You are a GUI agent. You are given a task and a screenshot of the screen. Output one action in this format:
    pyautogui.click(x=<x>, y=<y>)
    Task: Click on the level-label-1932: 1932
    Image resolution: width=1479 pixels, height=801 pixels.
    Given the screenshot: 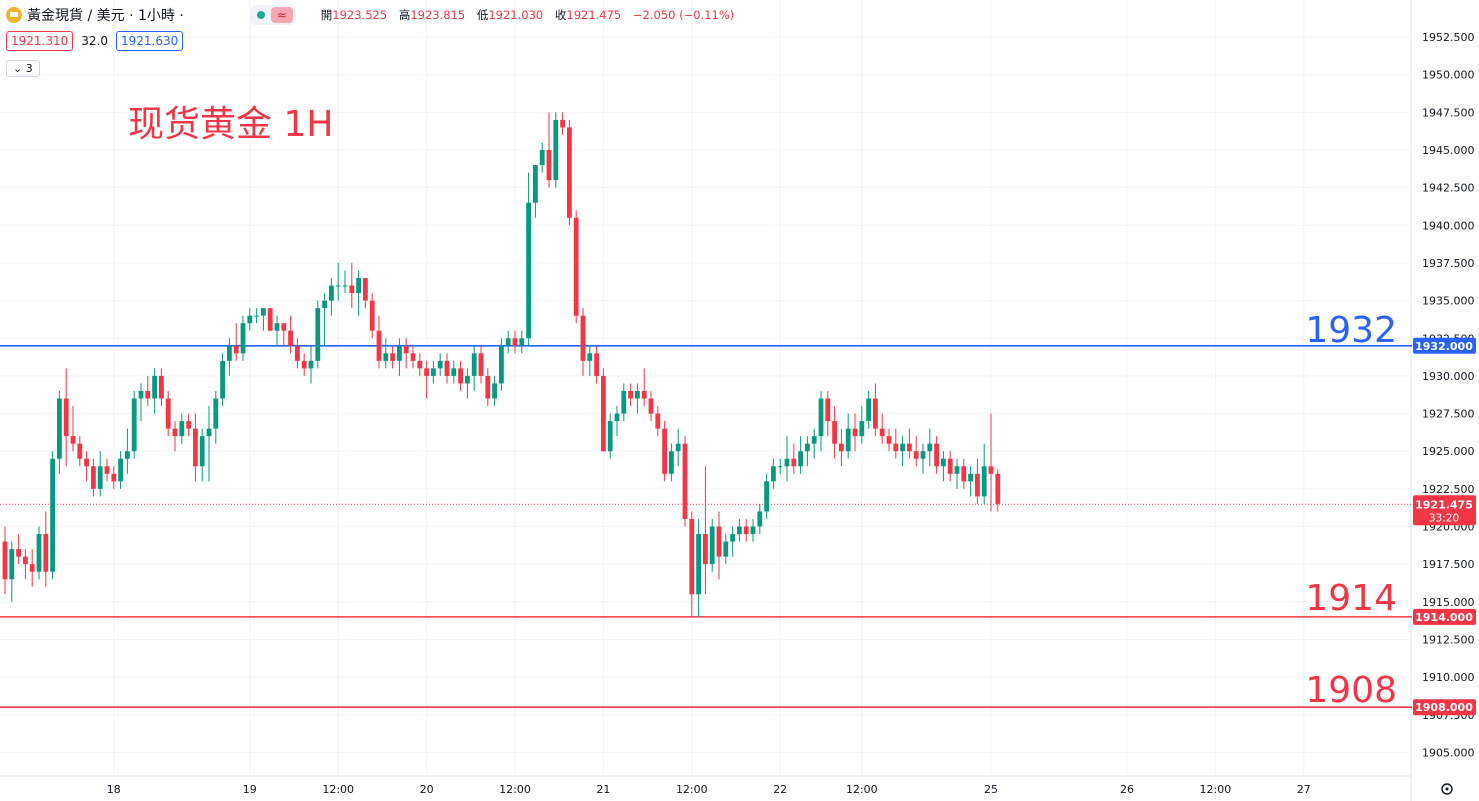 What is the action you would take?
    pyautogui.click(x=1351, y=330)
    